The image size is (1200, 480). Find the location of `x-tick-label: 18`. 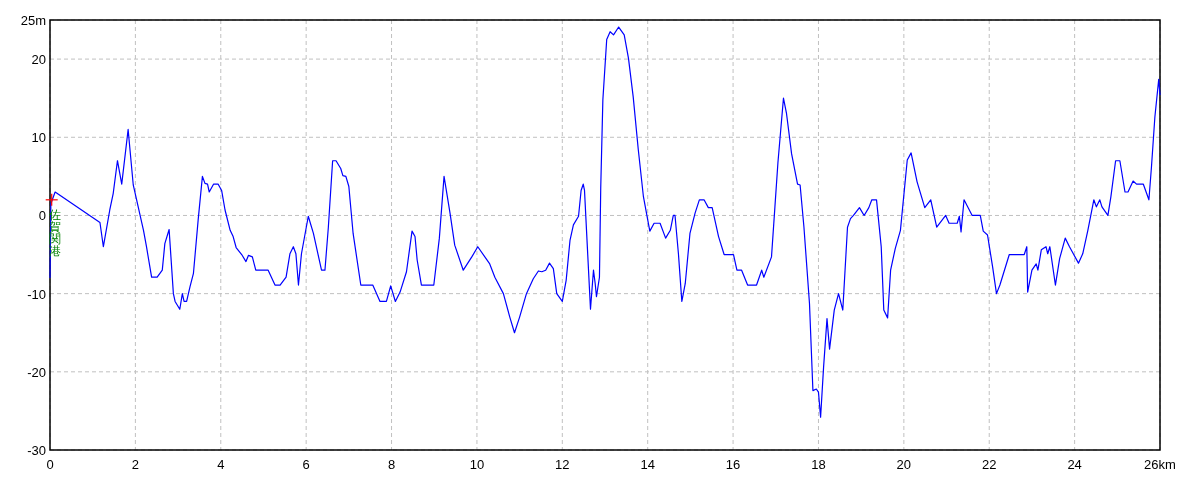

x-tick-label: 18 is located at coordinates (818, 464).